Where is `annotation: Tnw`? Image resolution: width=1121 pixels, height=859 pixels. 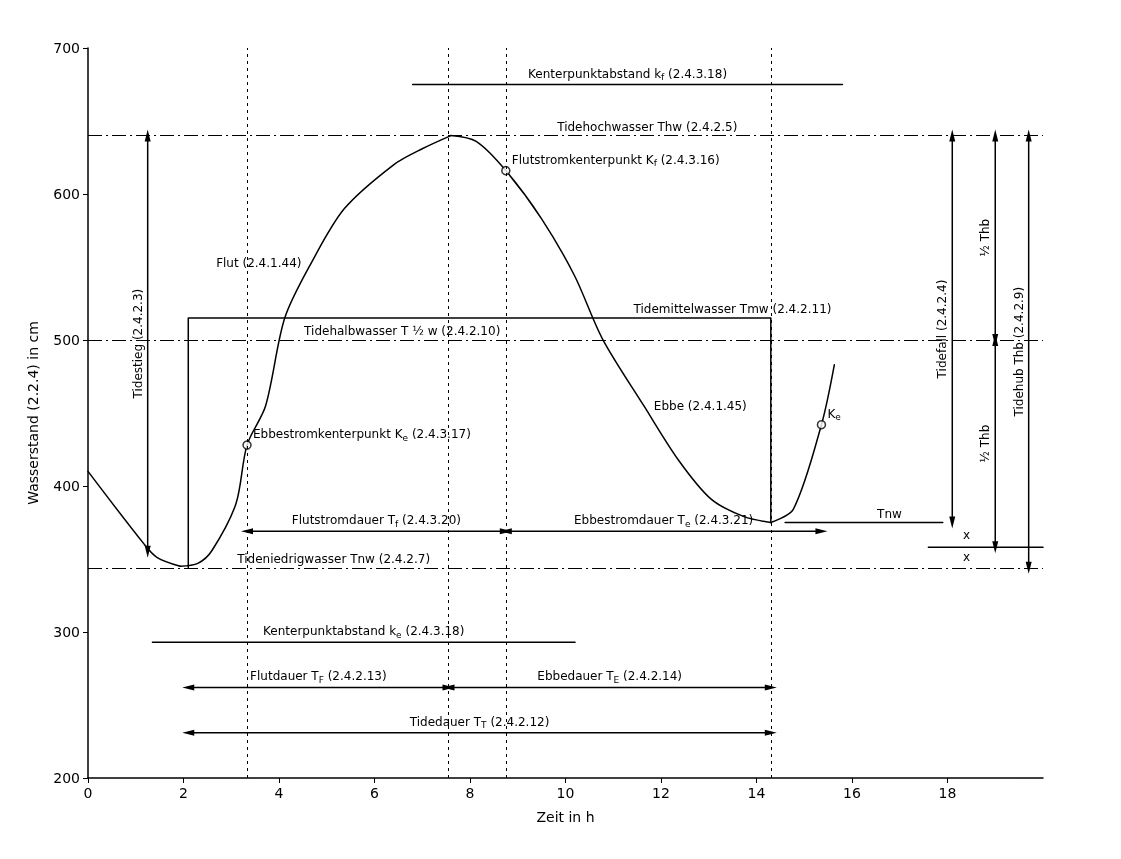 annotation: Tnw is located at coordinates (889, 513).